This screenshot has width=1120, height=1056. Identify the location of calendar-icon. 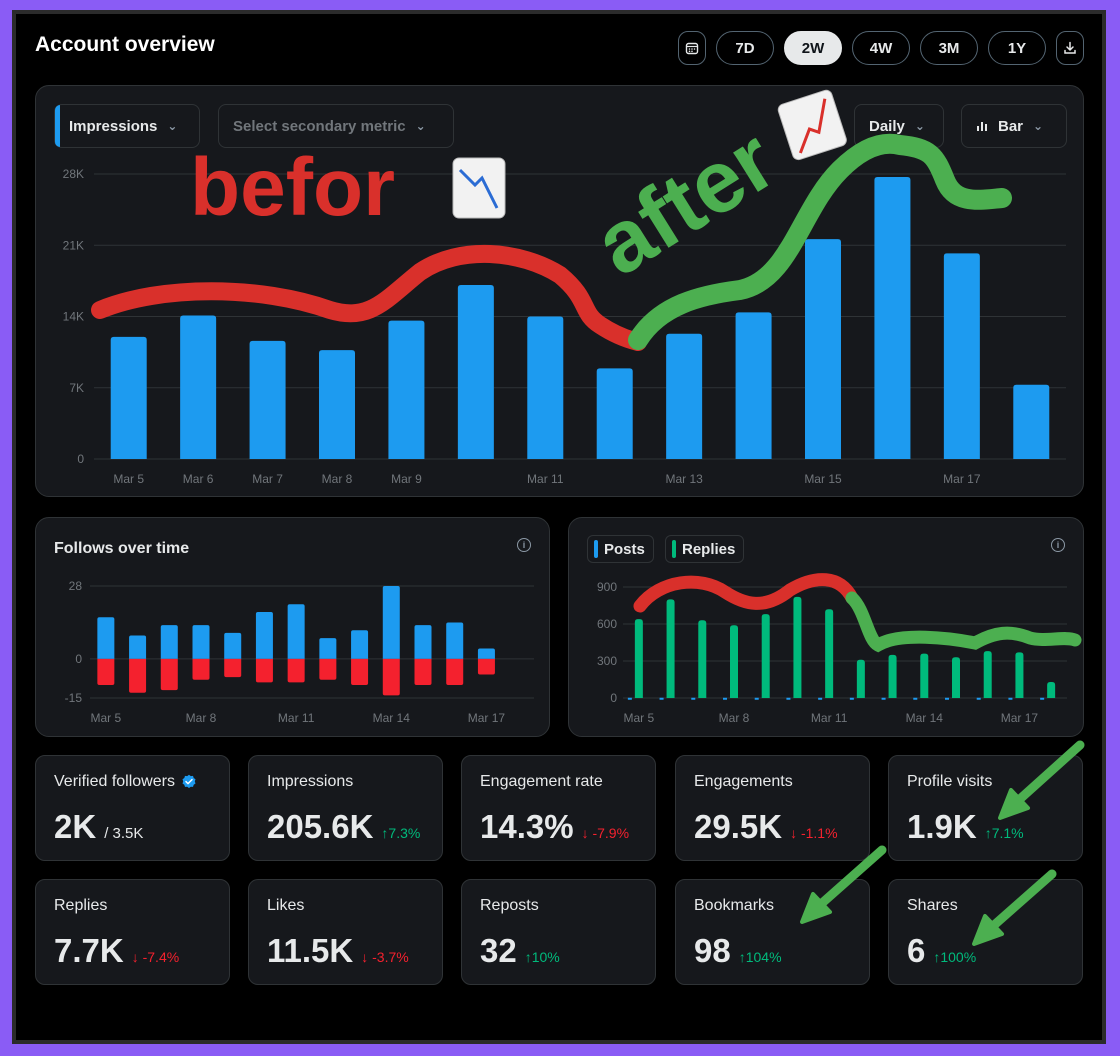
(692, 48).